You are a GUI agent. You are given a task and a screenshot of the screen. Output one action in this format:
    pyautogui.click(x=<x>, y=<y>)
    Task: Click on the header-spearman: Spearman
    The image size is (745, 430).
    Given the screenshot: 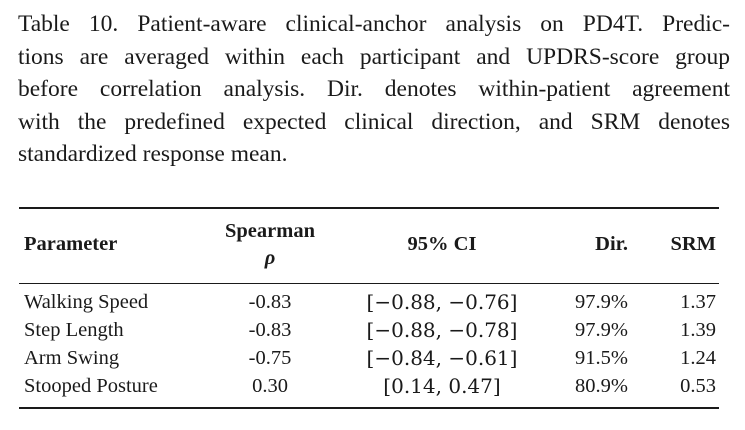 What is the action you would take?
    pyautogui.click(x=270, y=231)
    